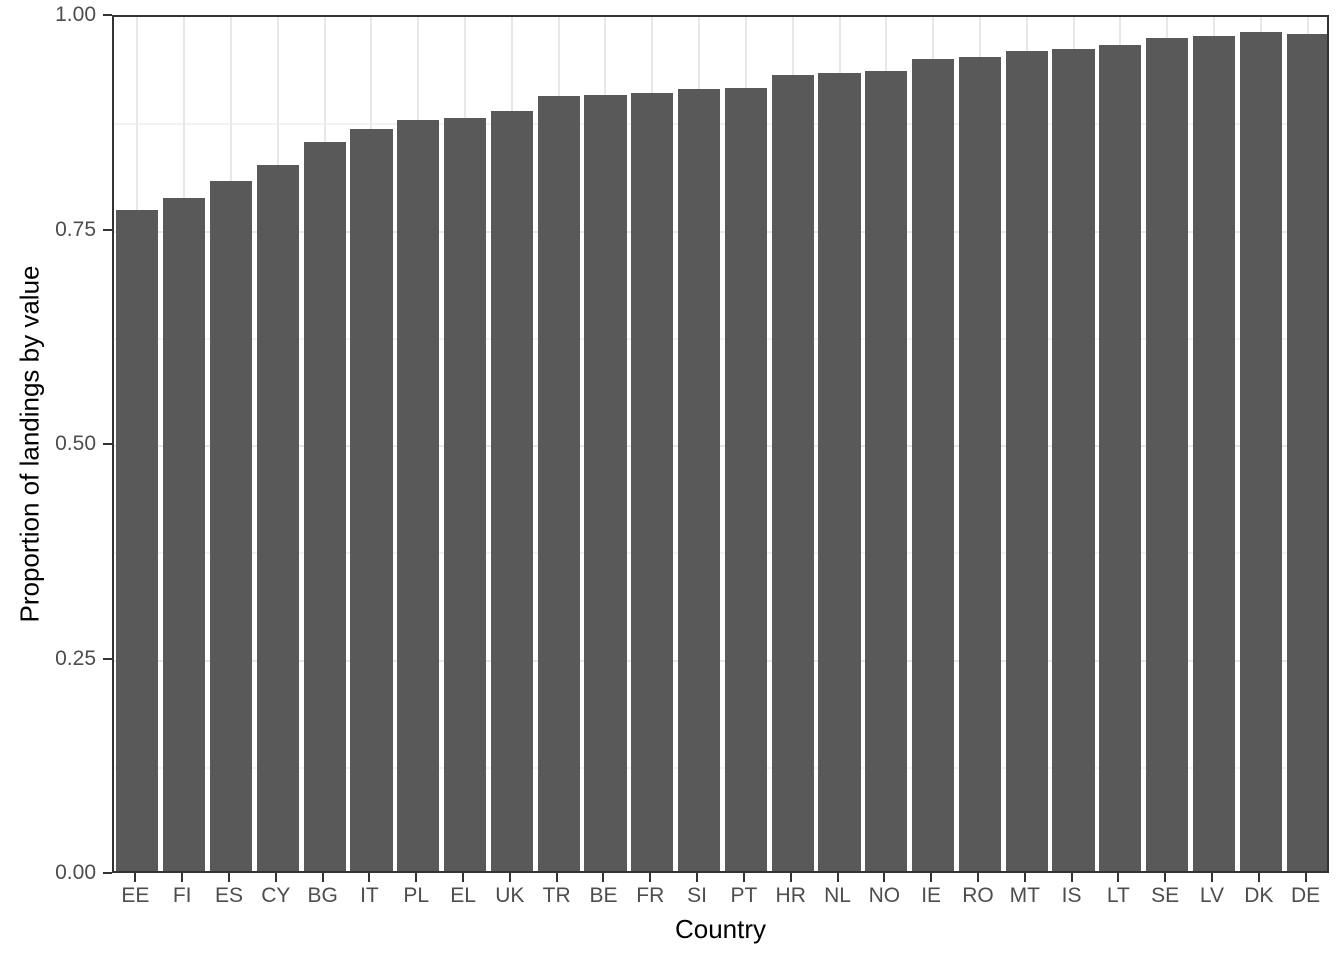  What do you see at coordinates (75, 658) in the screenshot?
I see `y-tick-label: 0.25` at bounding box center [75, 658].